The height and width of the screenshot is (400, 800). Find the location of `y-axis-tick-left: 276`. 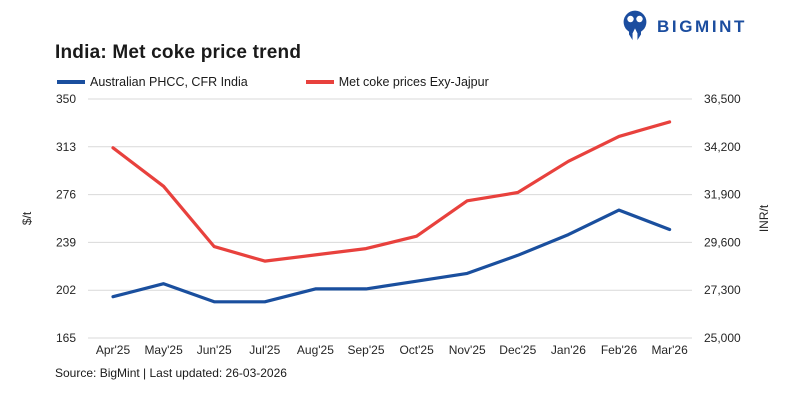

y-axis-tick-left: 276 is located at coordinates (66, 195).